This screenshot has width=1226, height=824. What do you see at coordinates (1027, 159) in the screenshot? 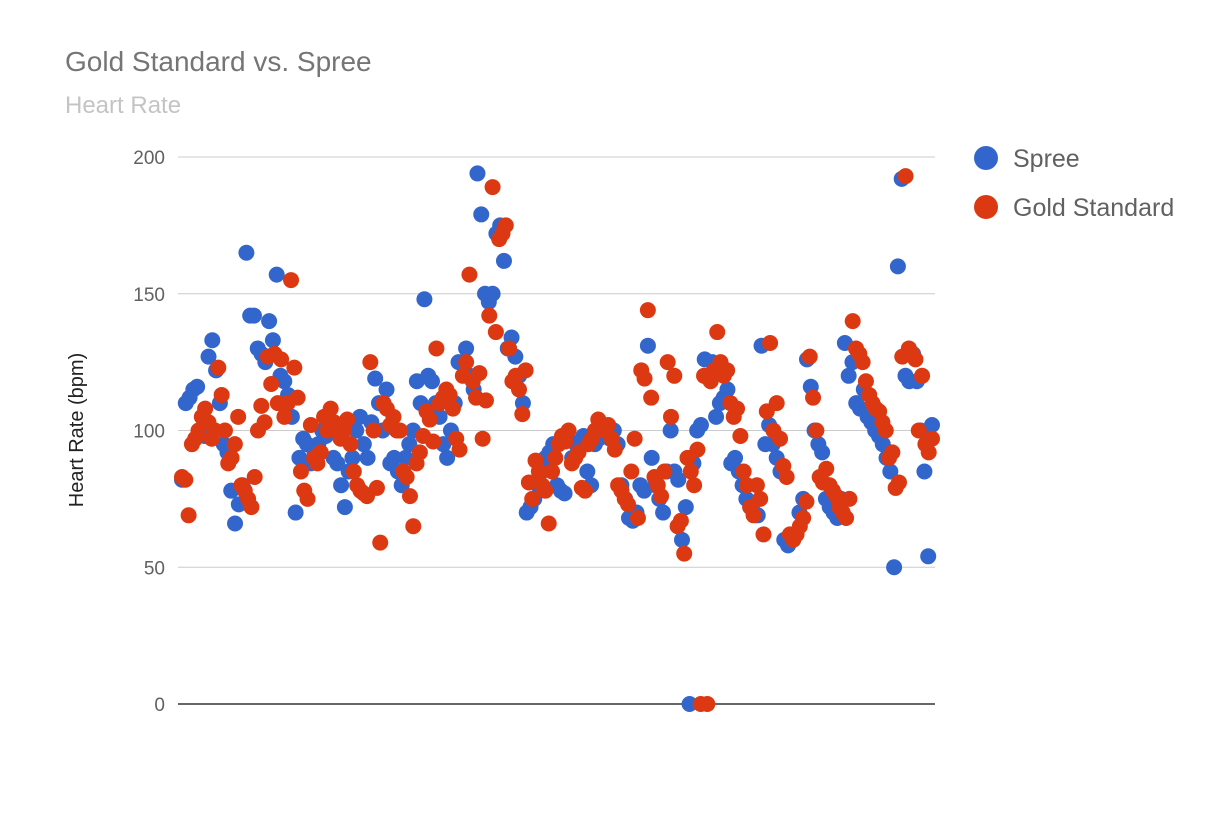
I see `legend-item-spree: Spree` at bounding box center [1027, 159].